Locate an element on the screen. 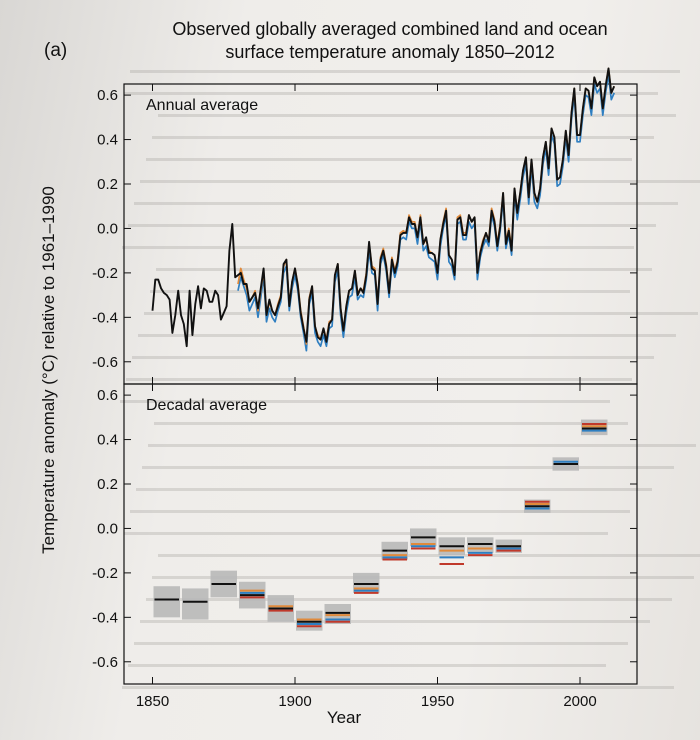  panel-letter: (a) is located at coordinates (56, 50).